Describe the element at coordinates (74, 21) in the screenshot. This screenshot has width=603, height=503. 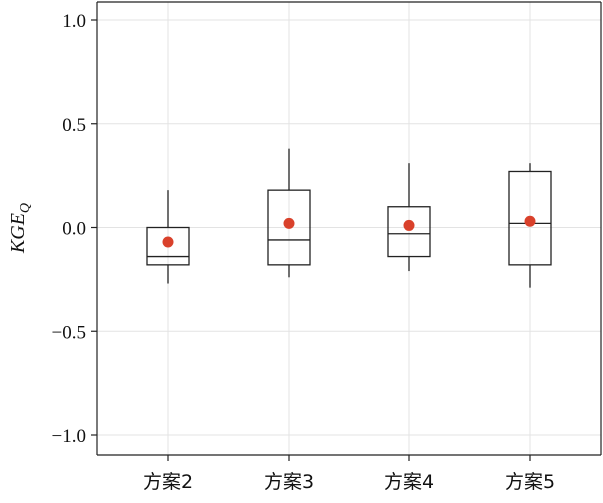
I see `y-tick-label: 1.0` at that location.